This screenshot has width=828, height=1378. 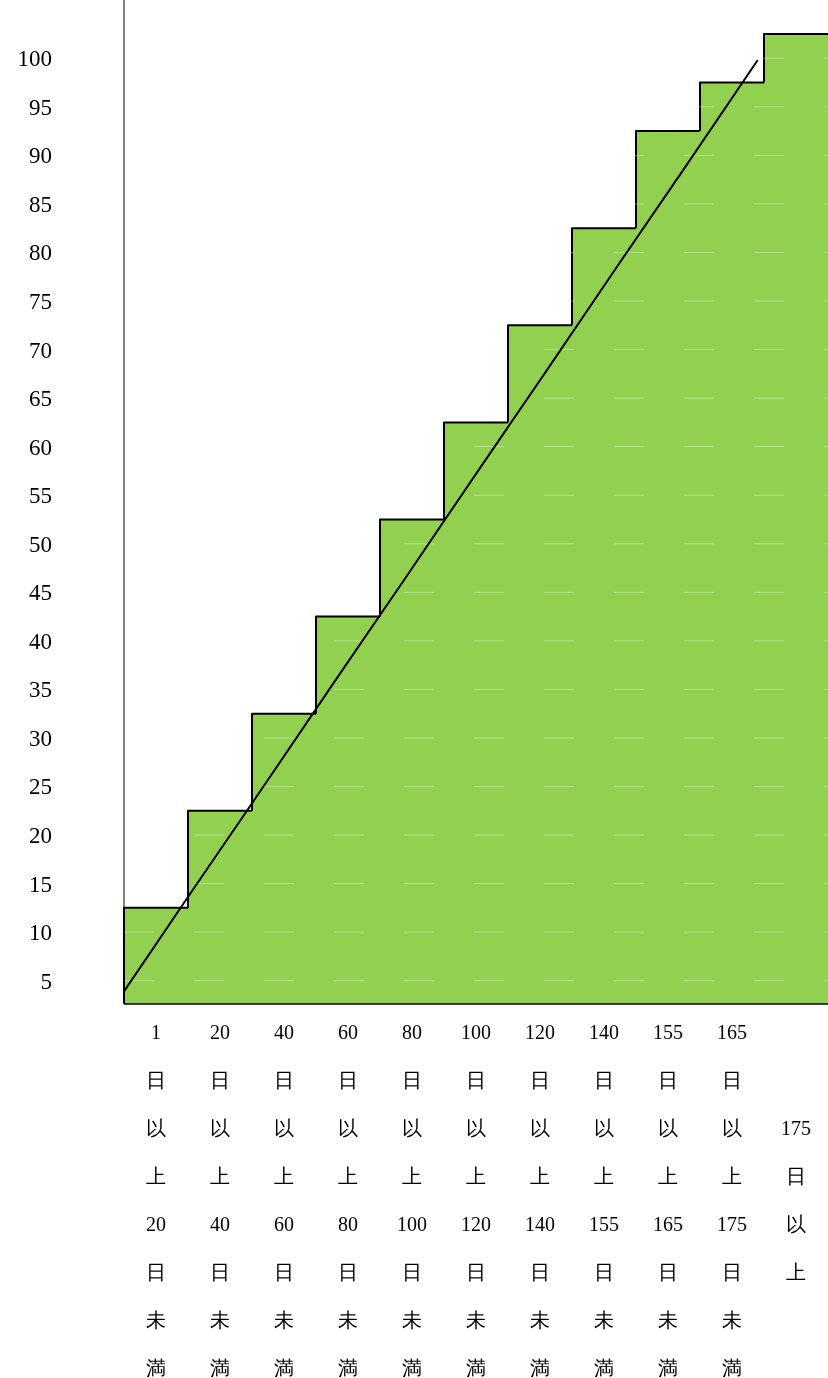 I want to click on y-tick-label: 95, so click(x=40, y=107).